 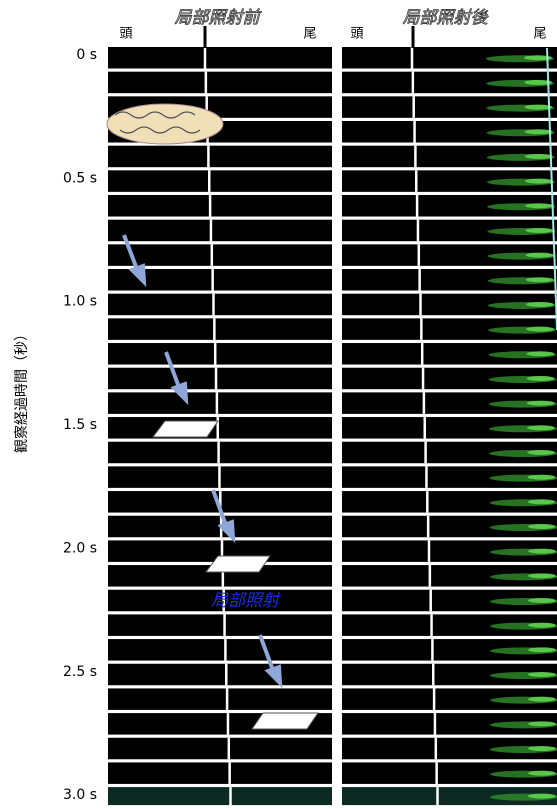 I want to click on cyan-trace, so click(x=551, y=189).